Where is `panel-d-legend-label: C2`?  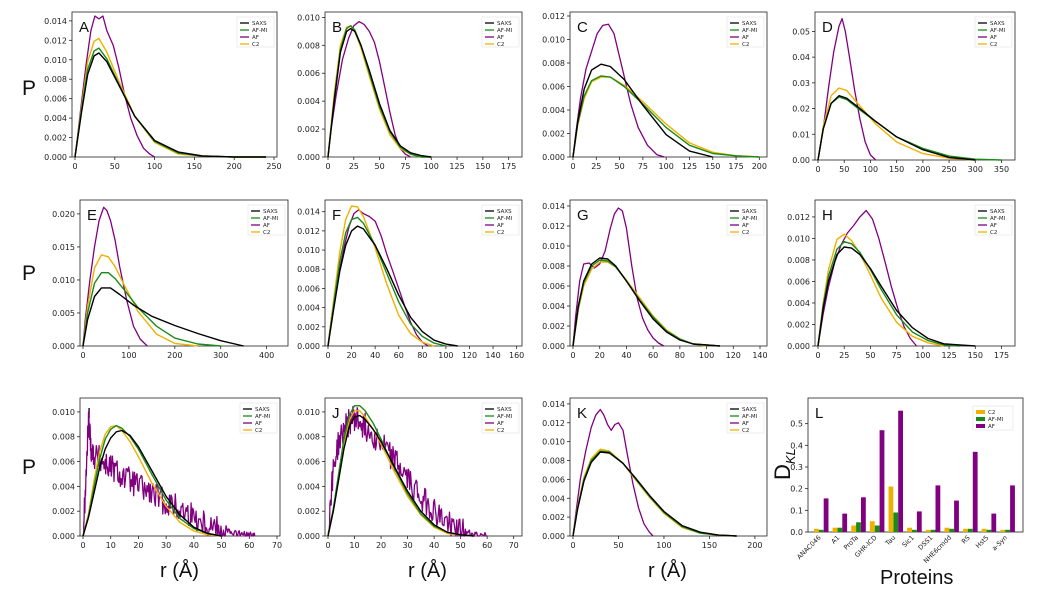 panel-d-legend-label: C2 is located at coordinates (993, 45).